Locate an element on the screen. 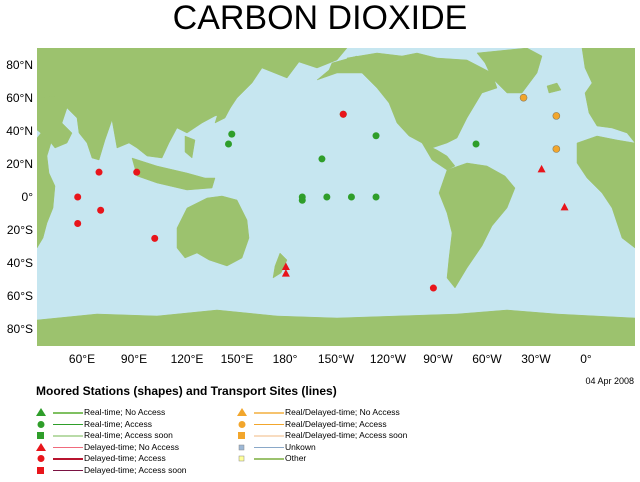  legend-label: Real-time; No Access is located at coordinates (125, 412).